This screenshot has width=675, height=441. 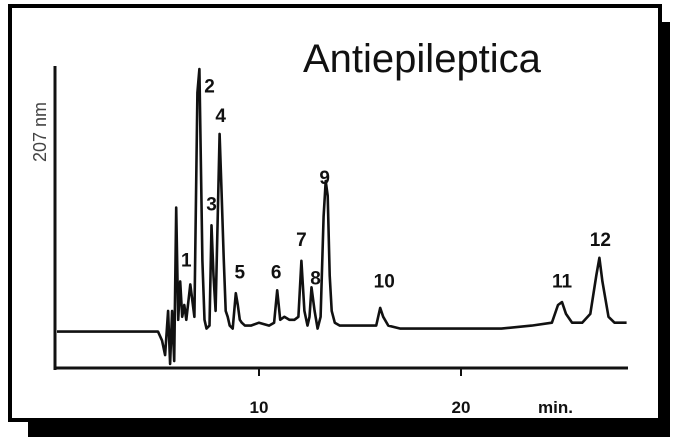 What do you see at coordinates (600, 240) in the screenshot?
I see `peak-label-12: 12` at bounding box center [600, 240].